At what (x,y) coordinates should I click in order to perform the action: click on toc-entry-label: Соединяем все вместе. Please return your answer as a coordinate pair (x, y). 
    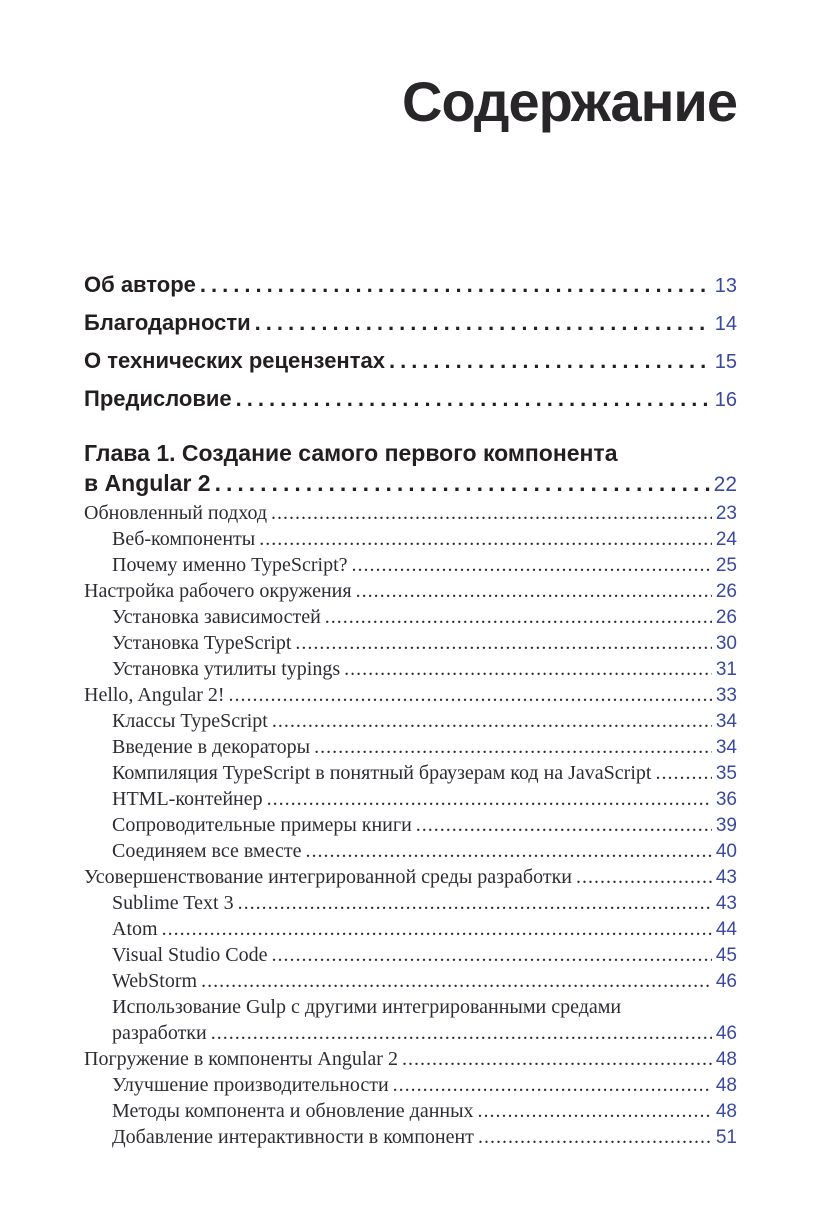
    Looking at the image, I should click on (207, 851).